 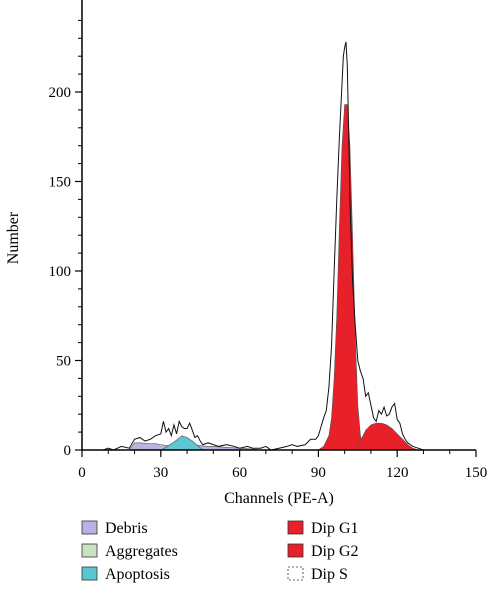 I want to click on legend-label: Debris, so click(x=126, y=528).